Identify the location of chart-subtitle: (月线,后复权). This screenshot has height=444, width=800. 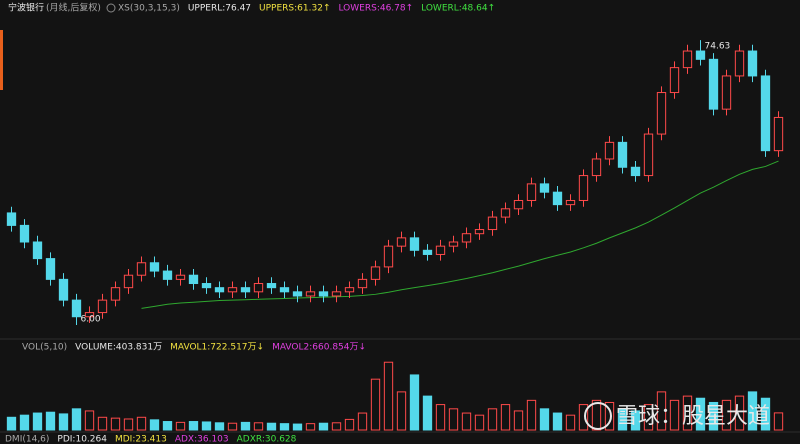
(73, 8).